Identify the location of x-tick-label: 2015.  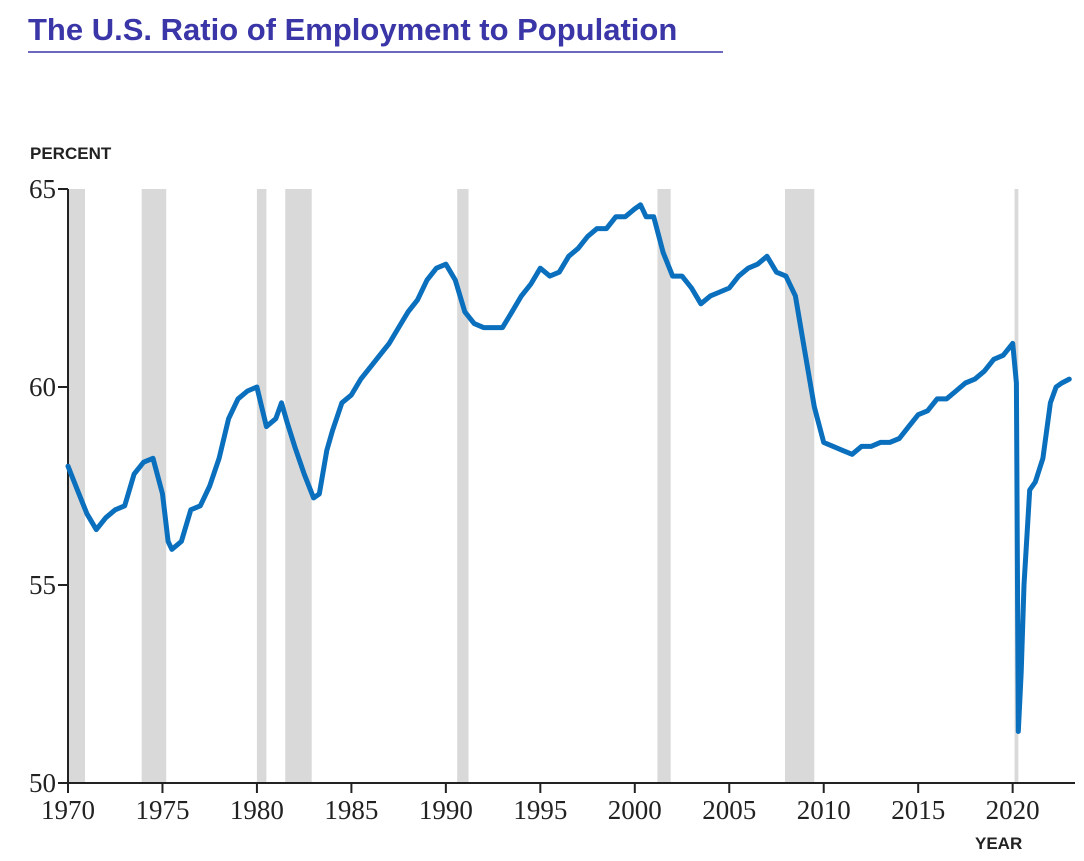
(918, 810).